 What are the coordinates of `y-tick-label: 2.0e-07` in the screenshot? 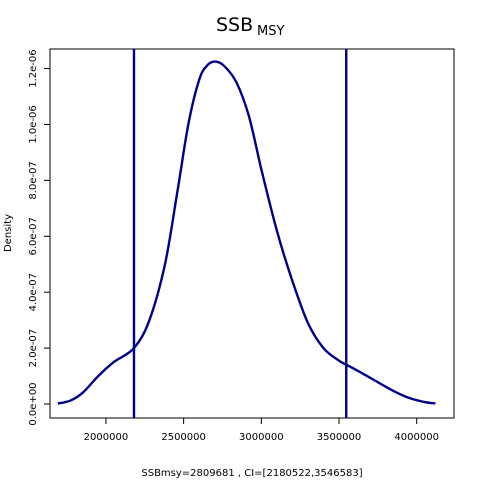 It's located at (33, 348).